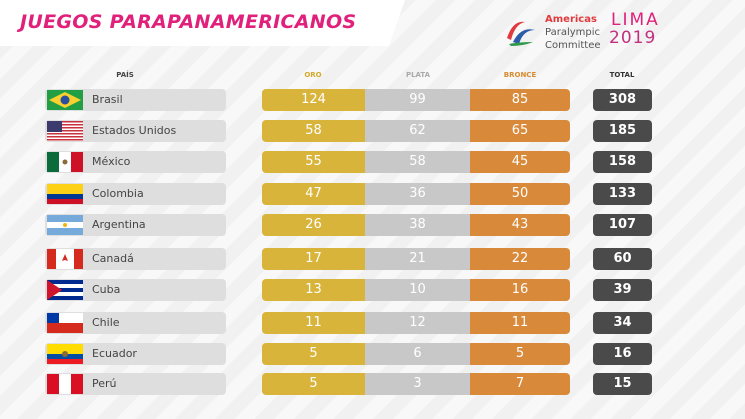 This screenshot has width=745, height=419. What do you see at coordinates (573, 45) in the screenshot?
I see `logo-text: Committee` at bounding box center [573, 45].